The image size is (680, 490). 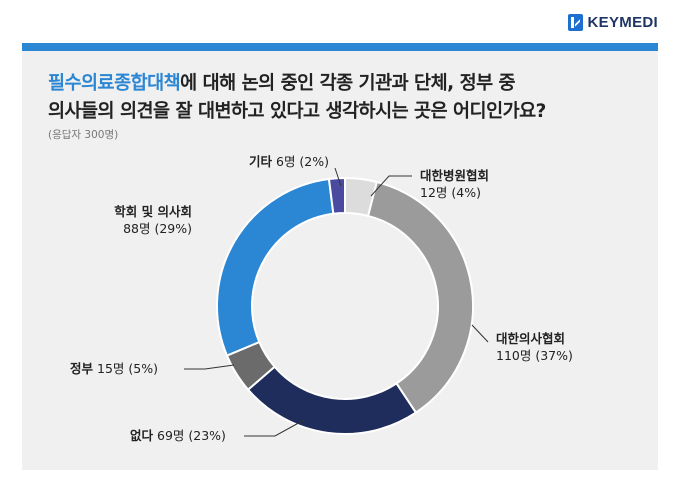 I want to click on slice-label-value-4: 88명 (29%), so click(x=157, y=228).